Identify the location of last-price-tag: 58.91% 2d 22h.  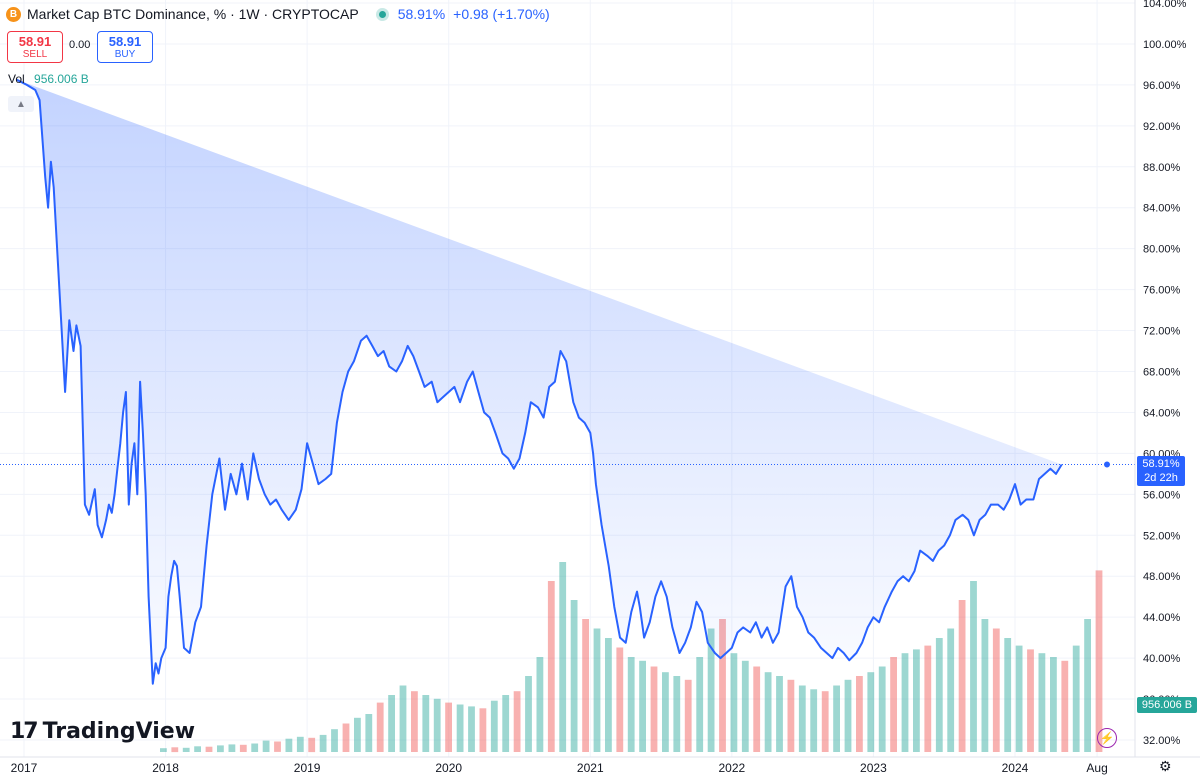
(1161, 471).